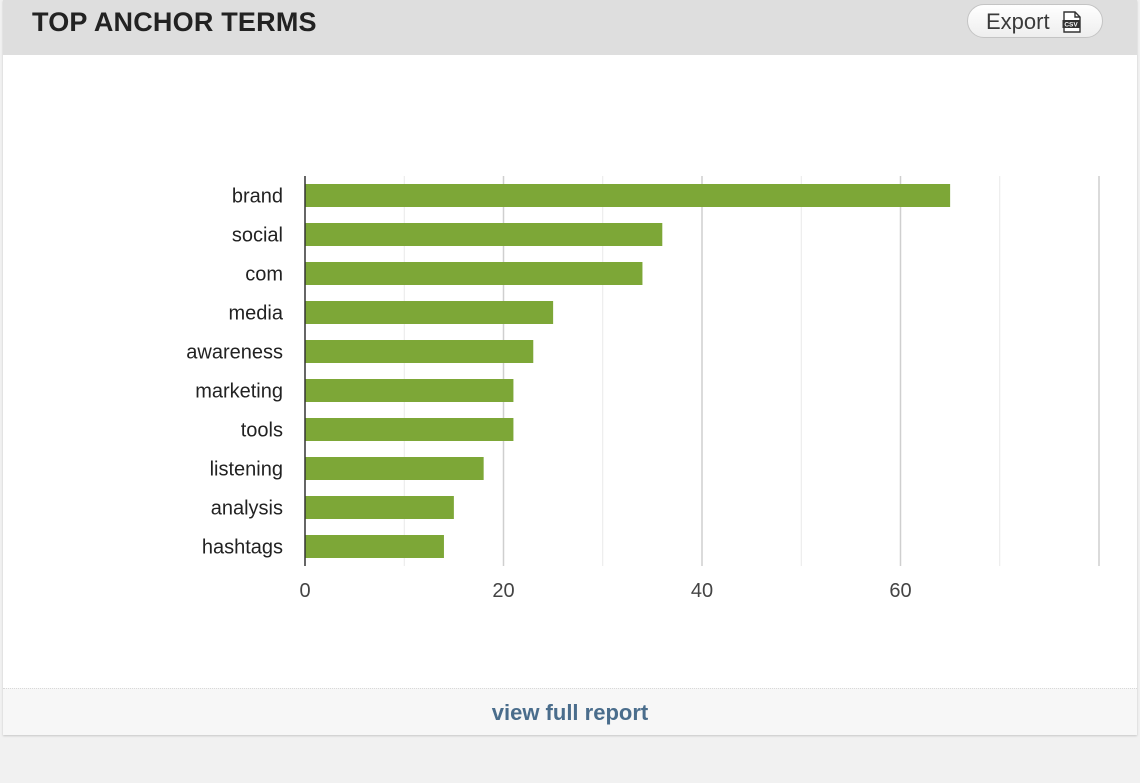  What do you see at coordinates (379, 507) in the screenshot?
I see `bar-analysis` at bounding box center [379, 507].